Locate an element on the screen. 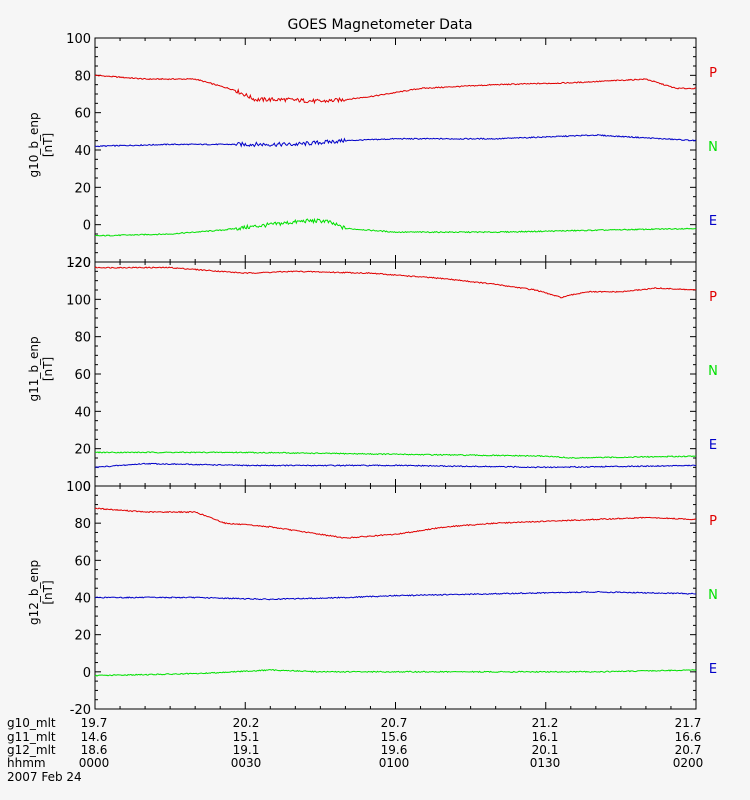 This screenshot has width=750, height=800. x-tick-label: 18.6 is located at coordinates (94, 750).